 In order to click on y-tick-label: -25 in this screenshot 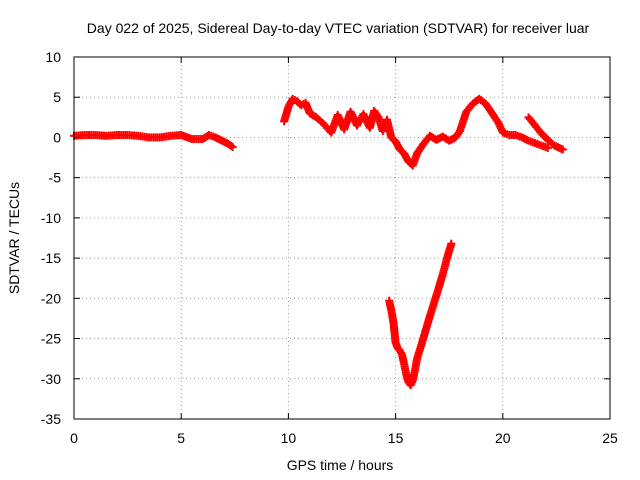, I will do `click(51, 339)`.